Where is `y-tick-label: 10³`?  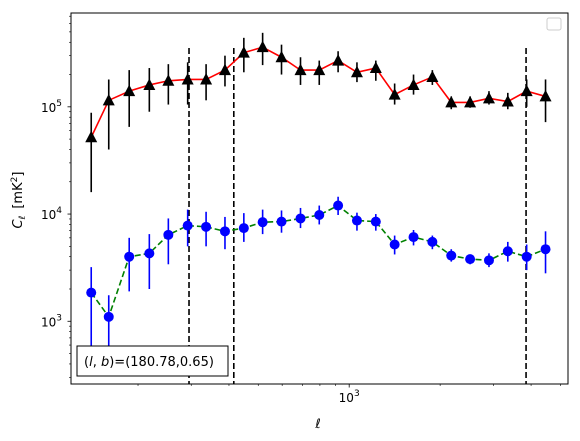
y-tick-label: 10³ is located at coordinates (51, 321).